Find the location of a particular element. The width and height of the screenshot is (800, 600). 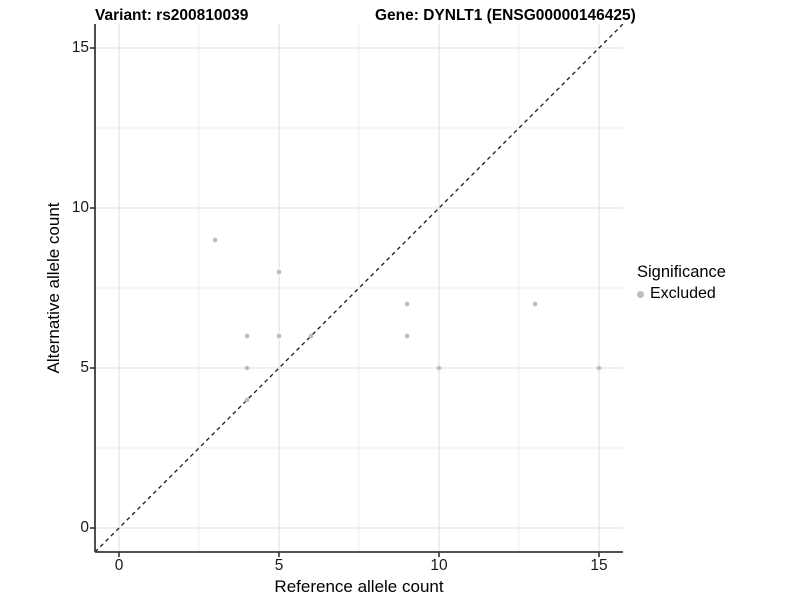

plot-title-variant: Variant: rs200810039 is located at coordinates (172, 15).